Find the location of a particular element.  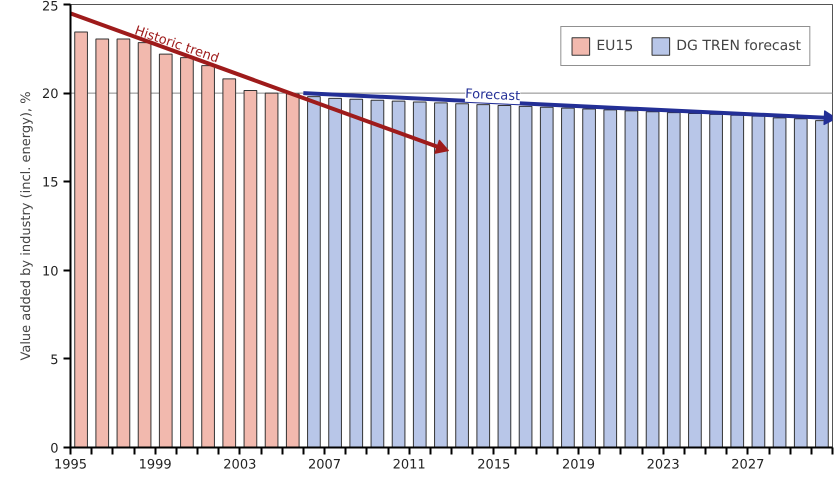

x-tick-label: 2023 is located at coordinates (663, 465).